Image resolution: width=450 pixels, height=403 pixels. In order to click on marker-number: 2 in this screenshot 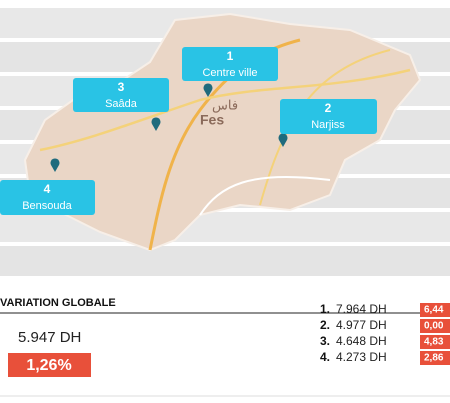, I will do `click(328, 108)`.